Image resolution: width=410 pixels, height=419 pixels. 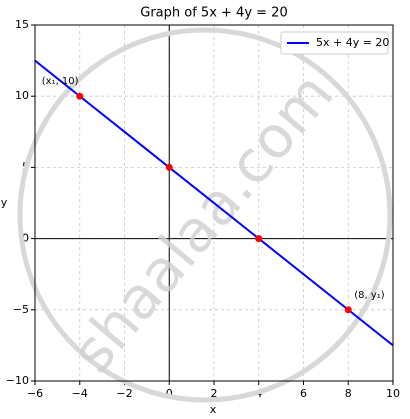 I want to click on legend-box, so click(x=334, y=43).